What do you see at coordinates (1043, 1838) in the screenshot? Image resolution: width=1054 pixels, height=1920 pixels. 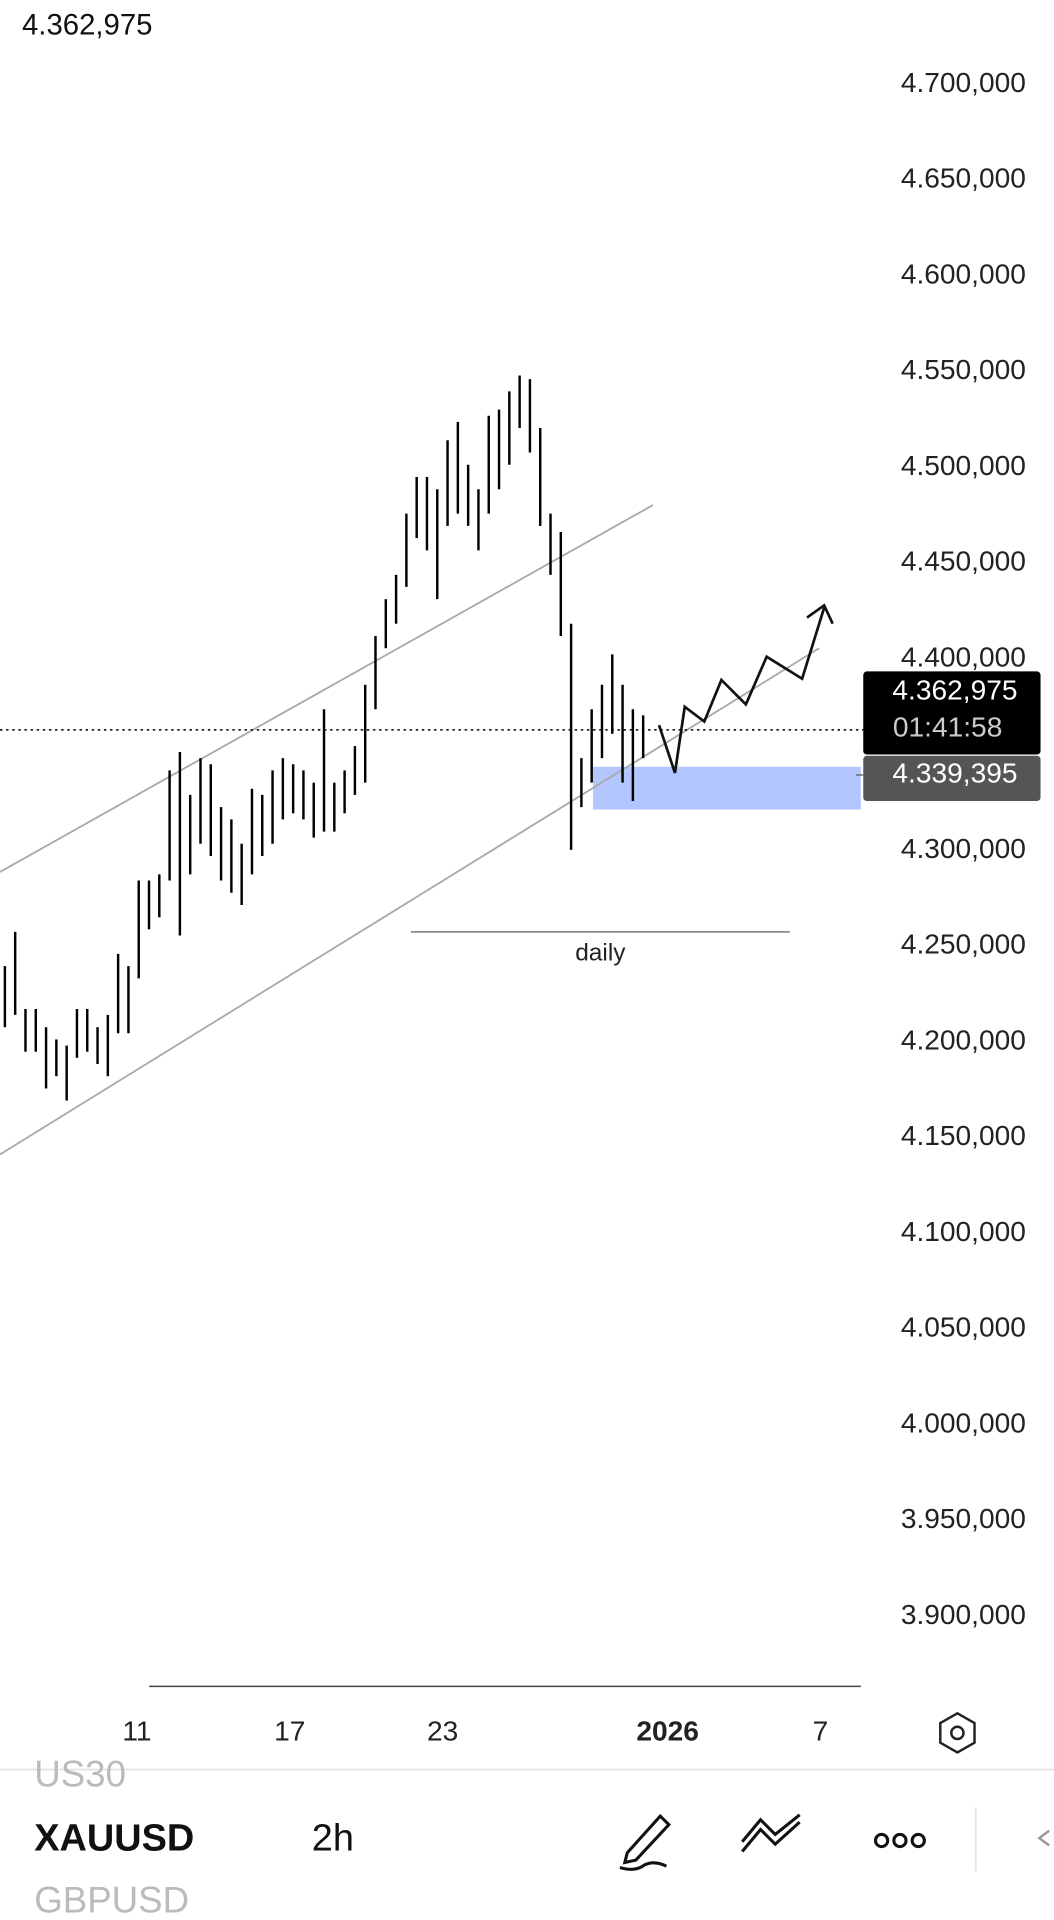 I see `back-icon` at bounding box center [1043, 1838].